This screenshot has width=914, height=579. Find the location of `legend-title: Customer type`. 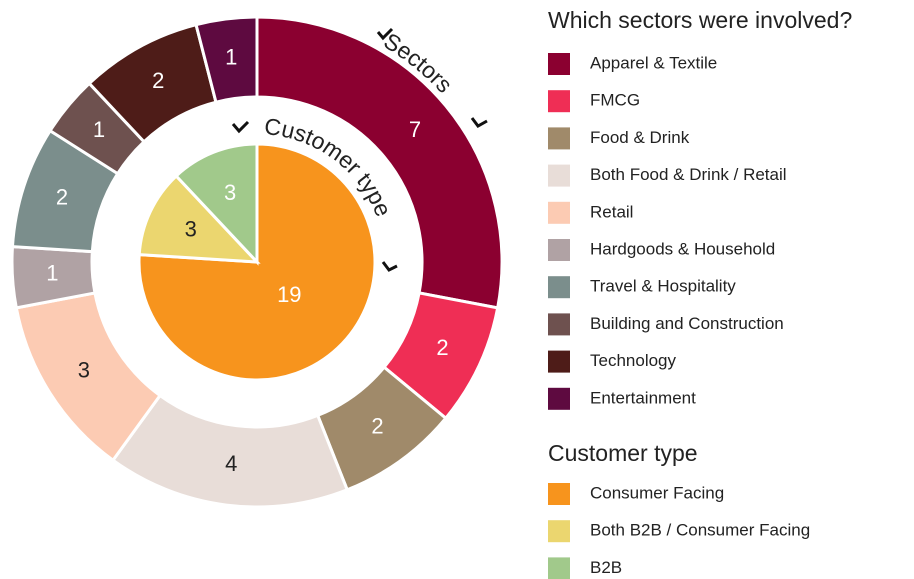

legend-title: Customer type is located at coordinates (623, 453).